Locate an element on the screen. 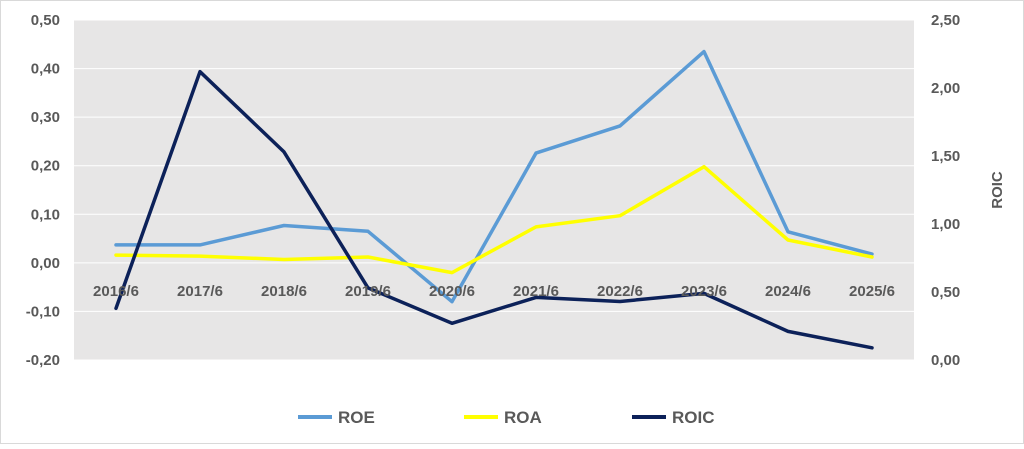  x-tick-label: 2023/6 is located at coordinates (704, 291).